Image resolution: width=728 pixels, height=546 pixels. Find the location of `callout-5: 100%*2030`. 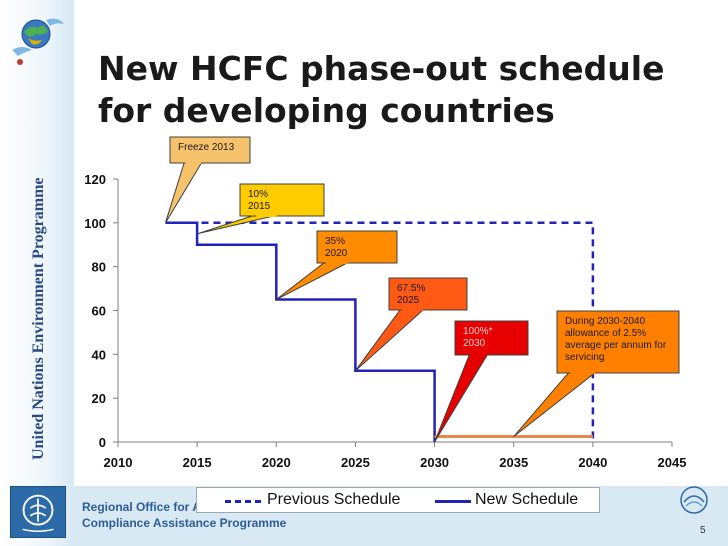

callout-5: 100%*2030 is located at coordinates (481, 381).